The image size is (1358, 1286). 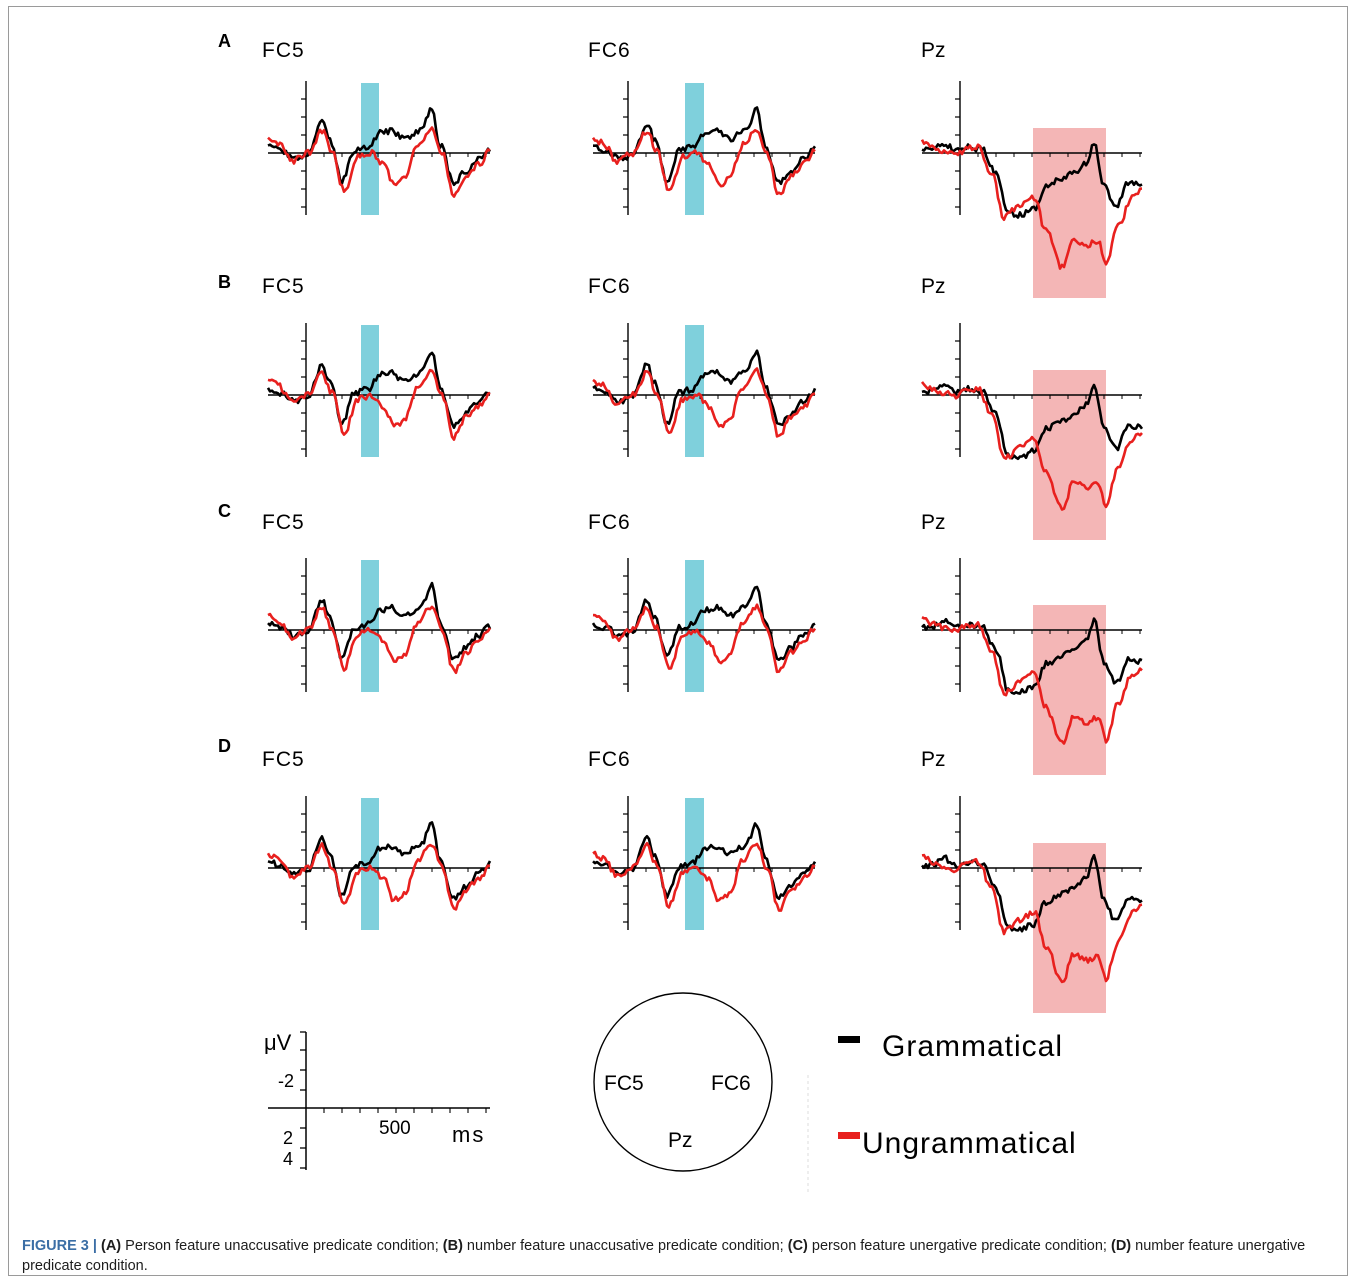 I want to click on caption-tag-a: (A), so click(x=111, y=1246).